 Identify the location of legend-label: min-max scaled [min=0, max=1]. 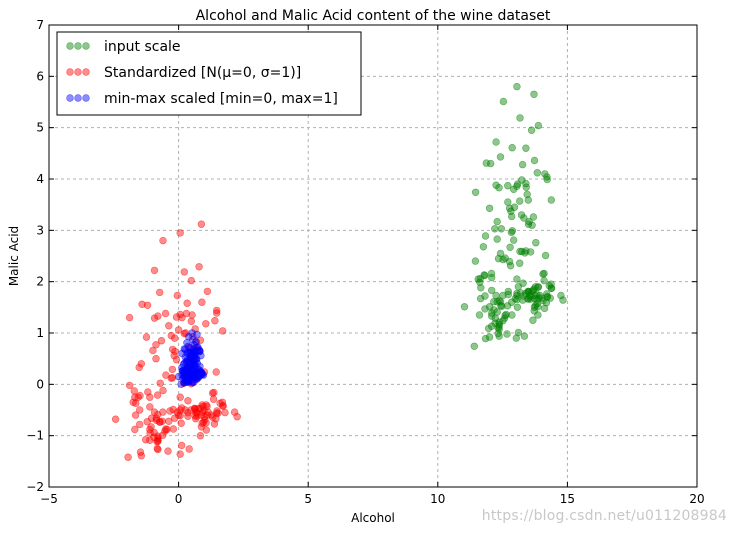
(221, 99).